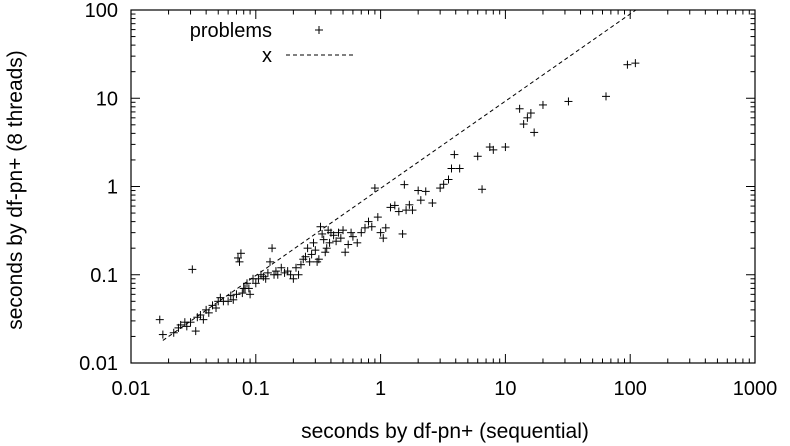  Describe the element at coordinates (445, 431) in the screenshot. I see `x-axis-label: seconds by df-pn+ (sequential)` at that location.